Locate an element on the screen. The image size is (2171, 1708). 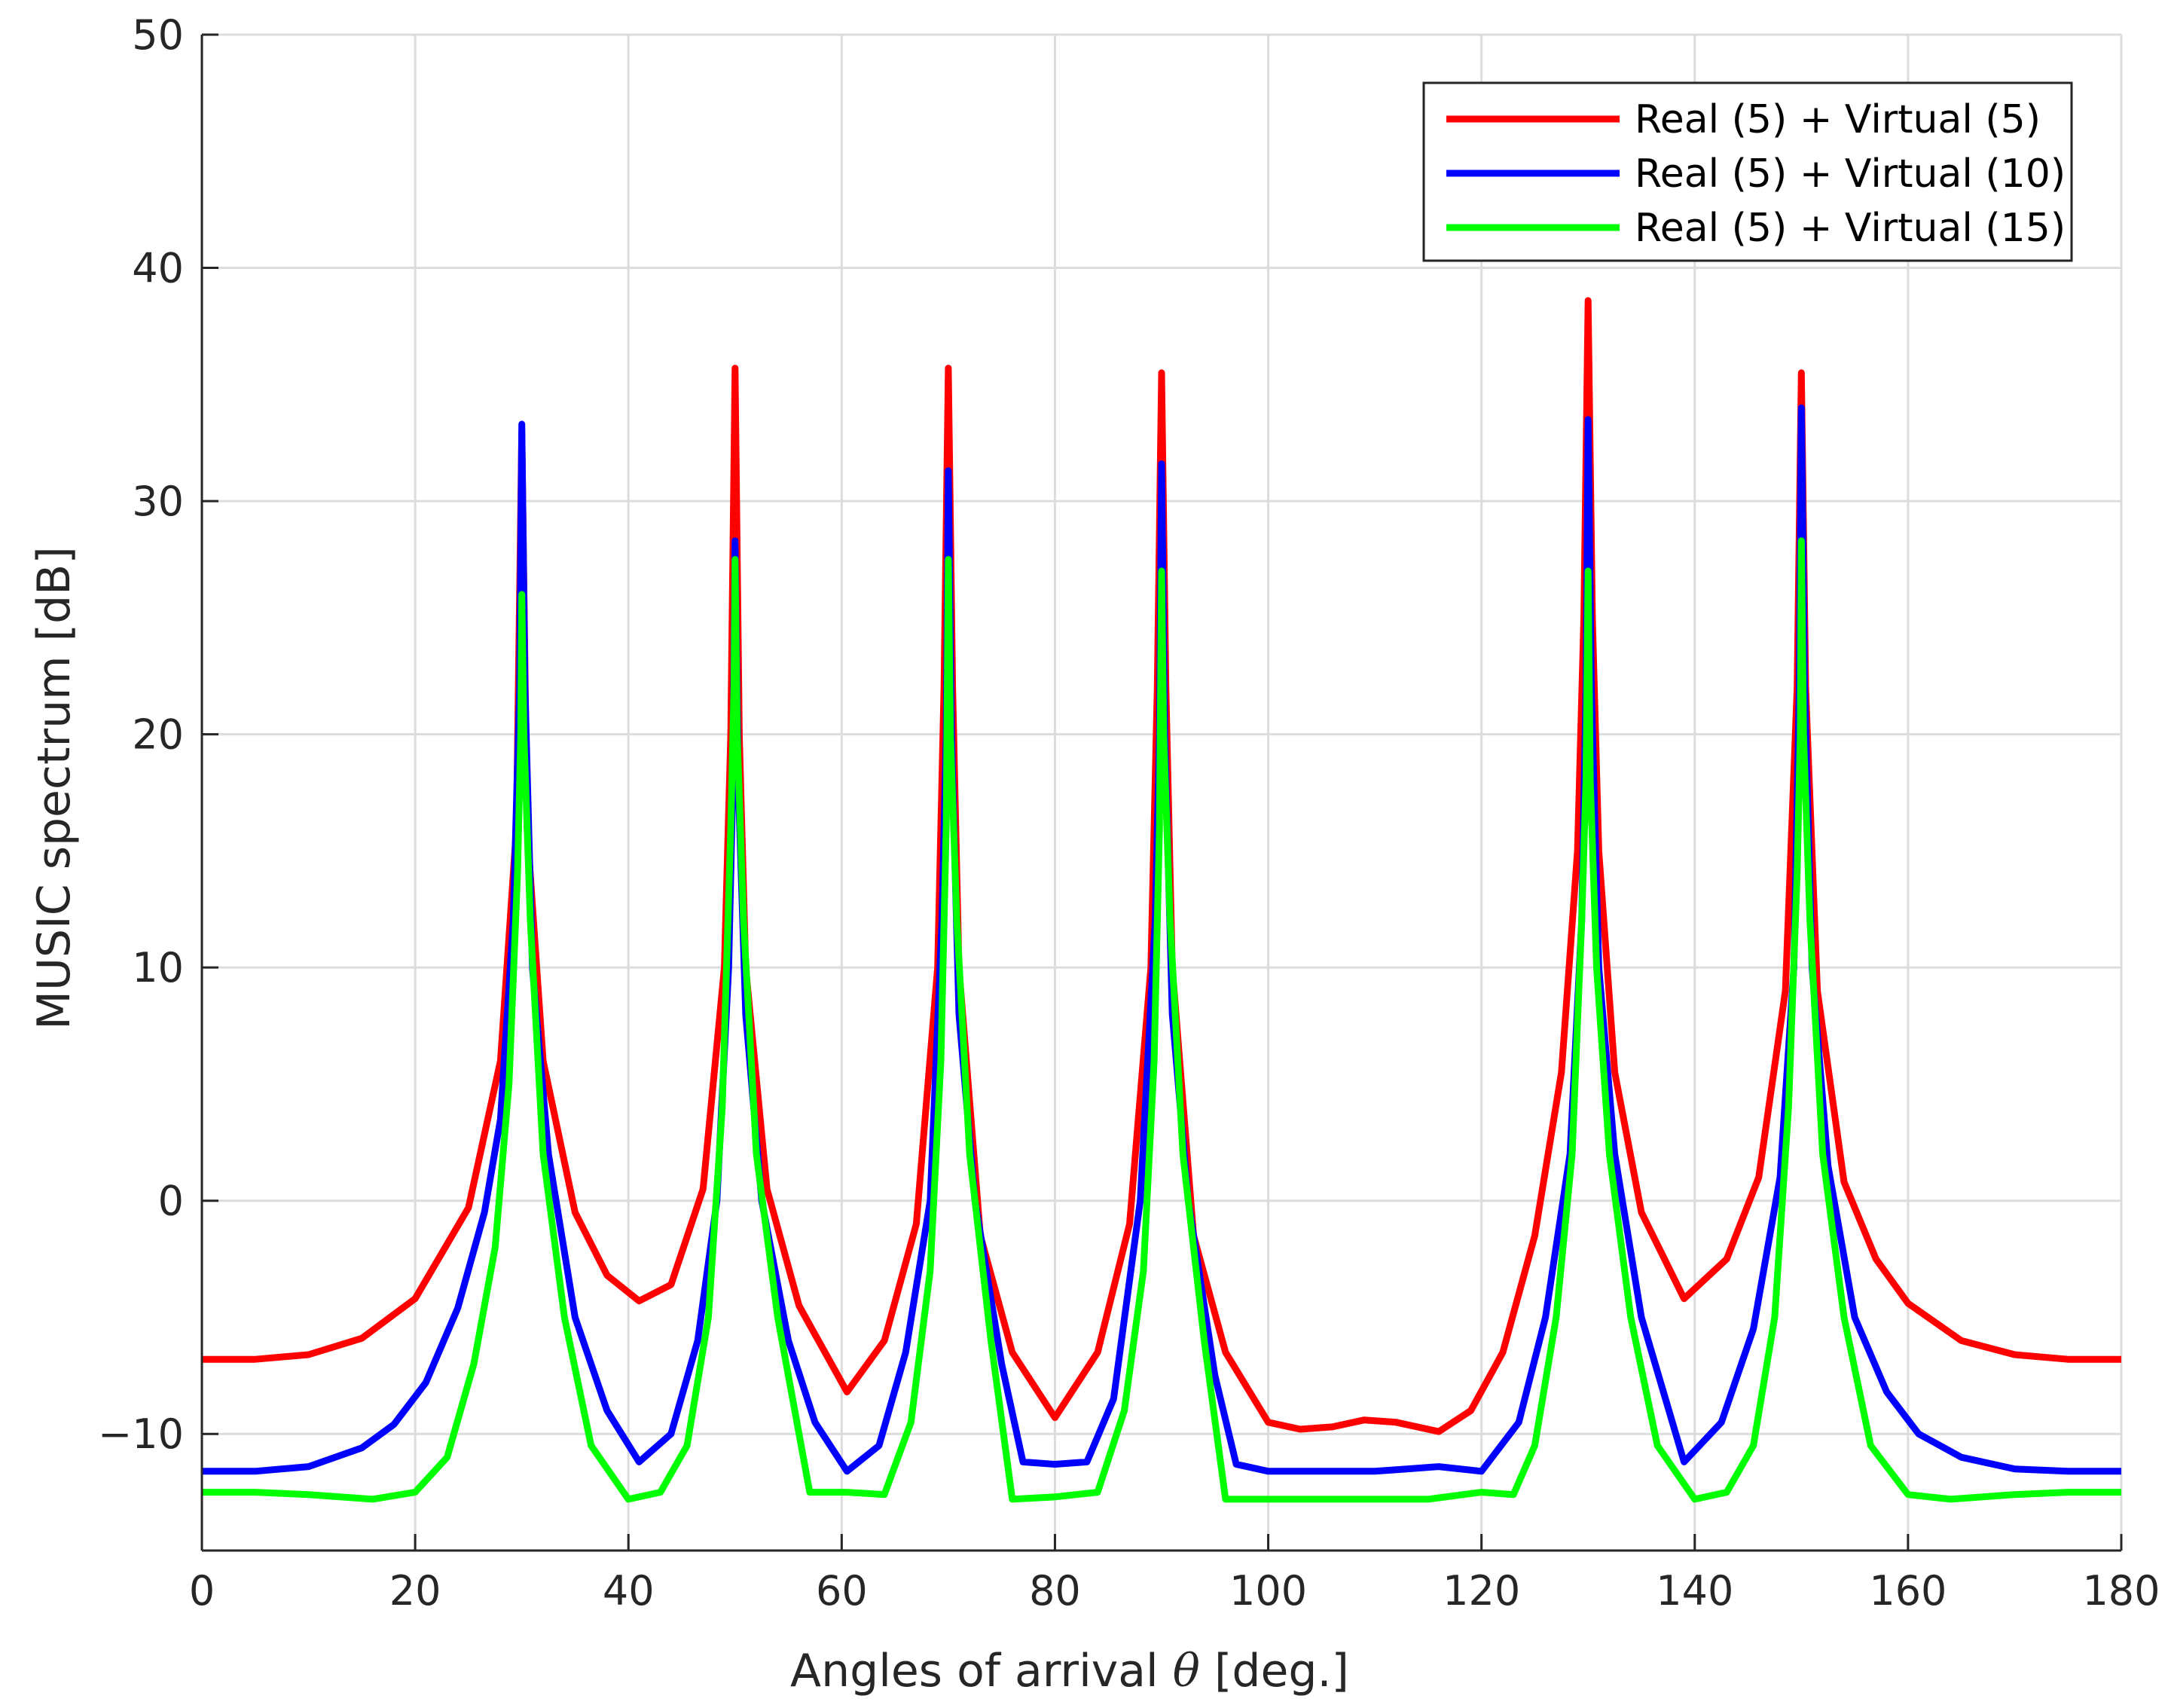
y-tick-label-0: 0 is located at coordinates (171, 1201).